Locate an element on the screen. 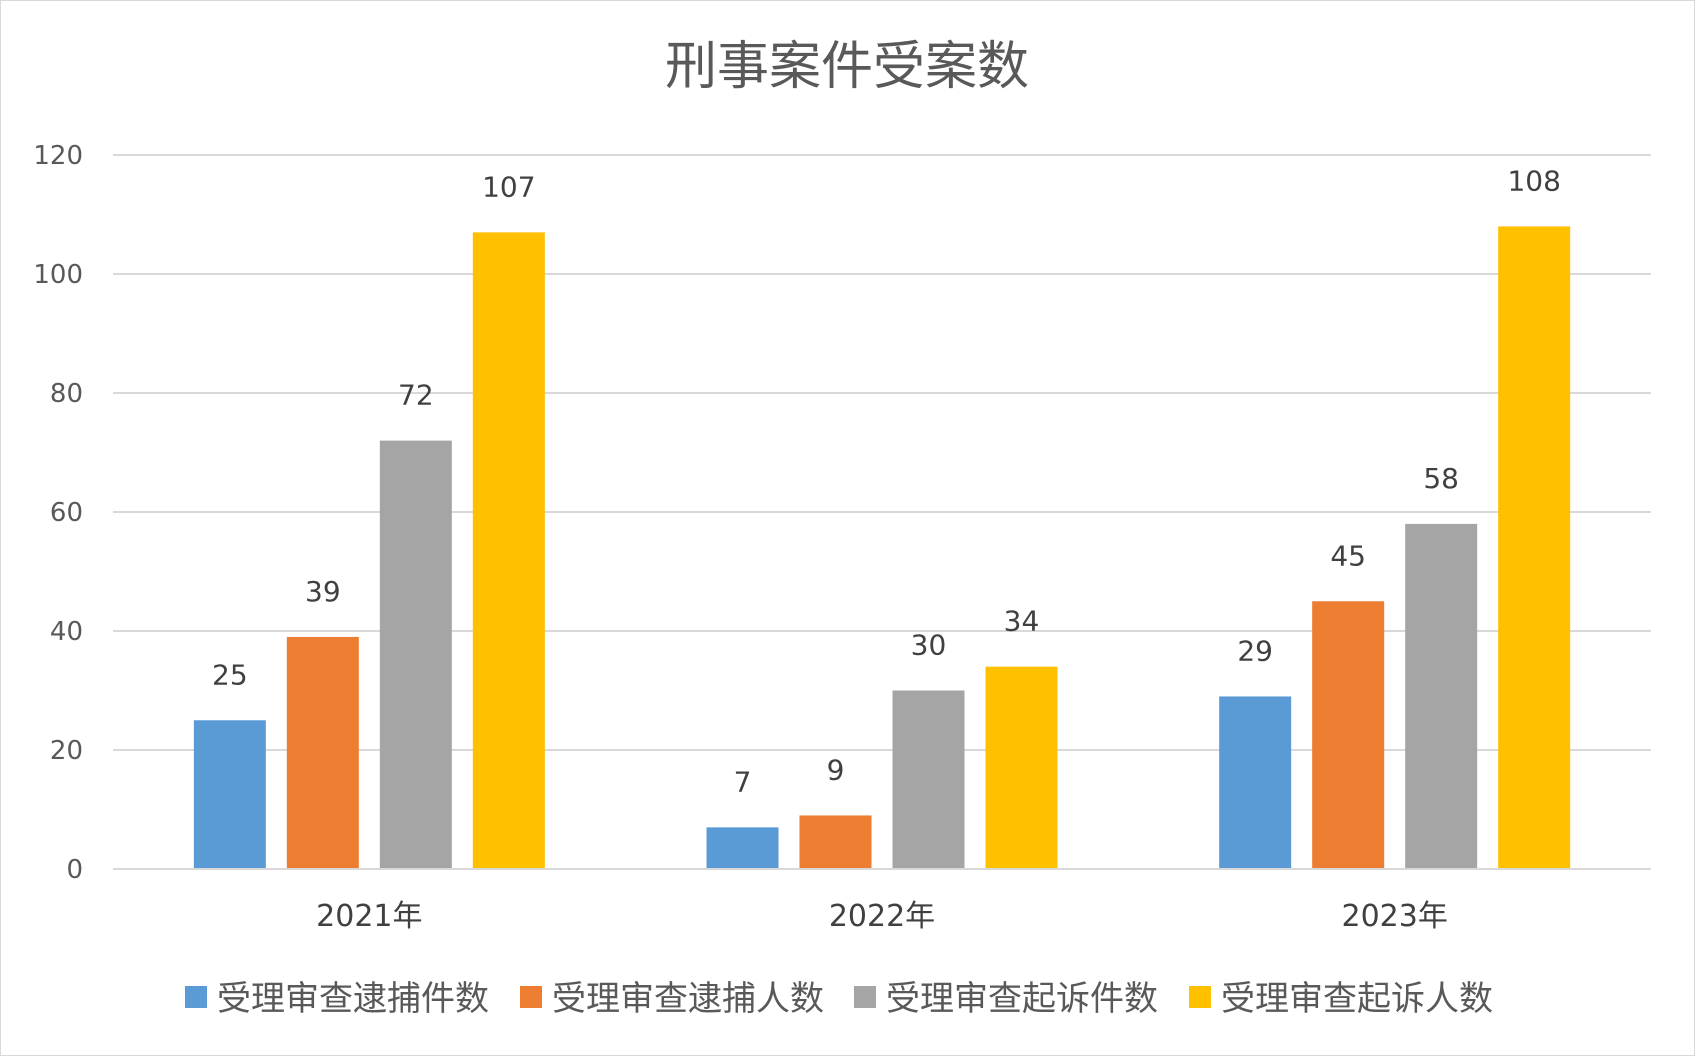  data-label: 72 is located at coordinates (416, 395).